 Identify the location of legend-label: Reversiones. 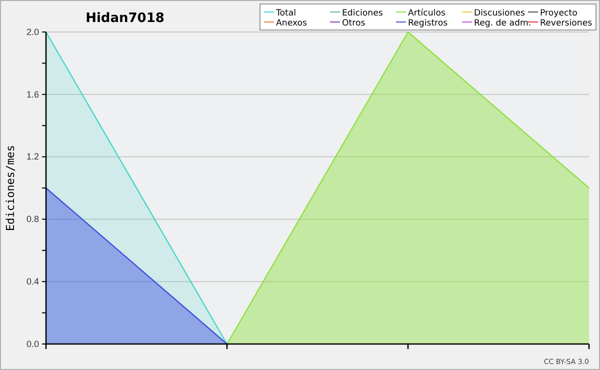
(566, 23).